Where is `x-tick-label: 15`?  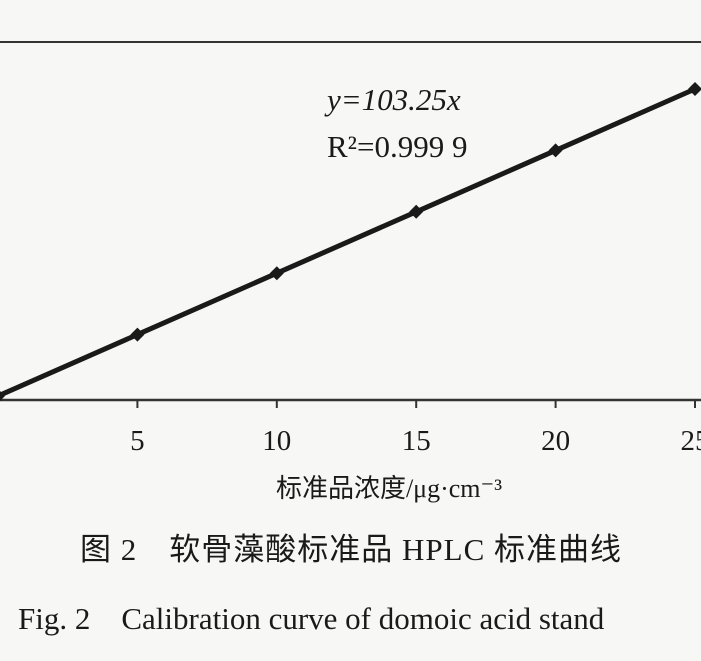 x-tick-label: 15 is located at coordinates (416, 441).